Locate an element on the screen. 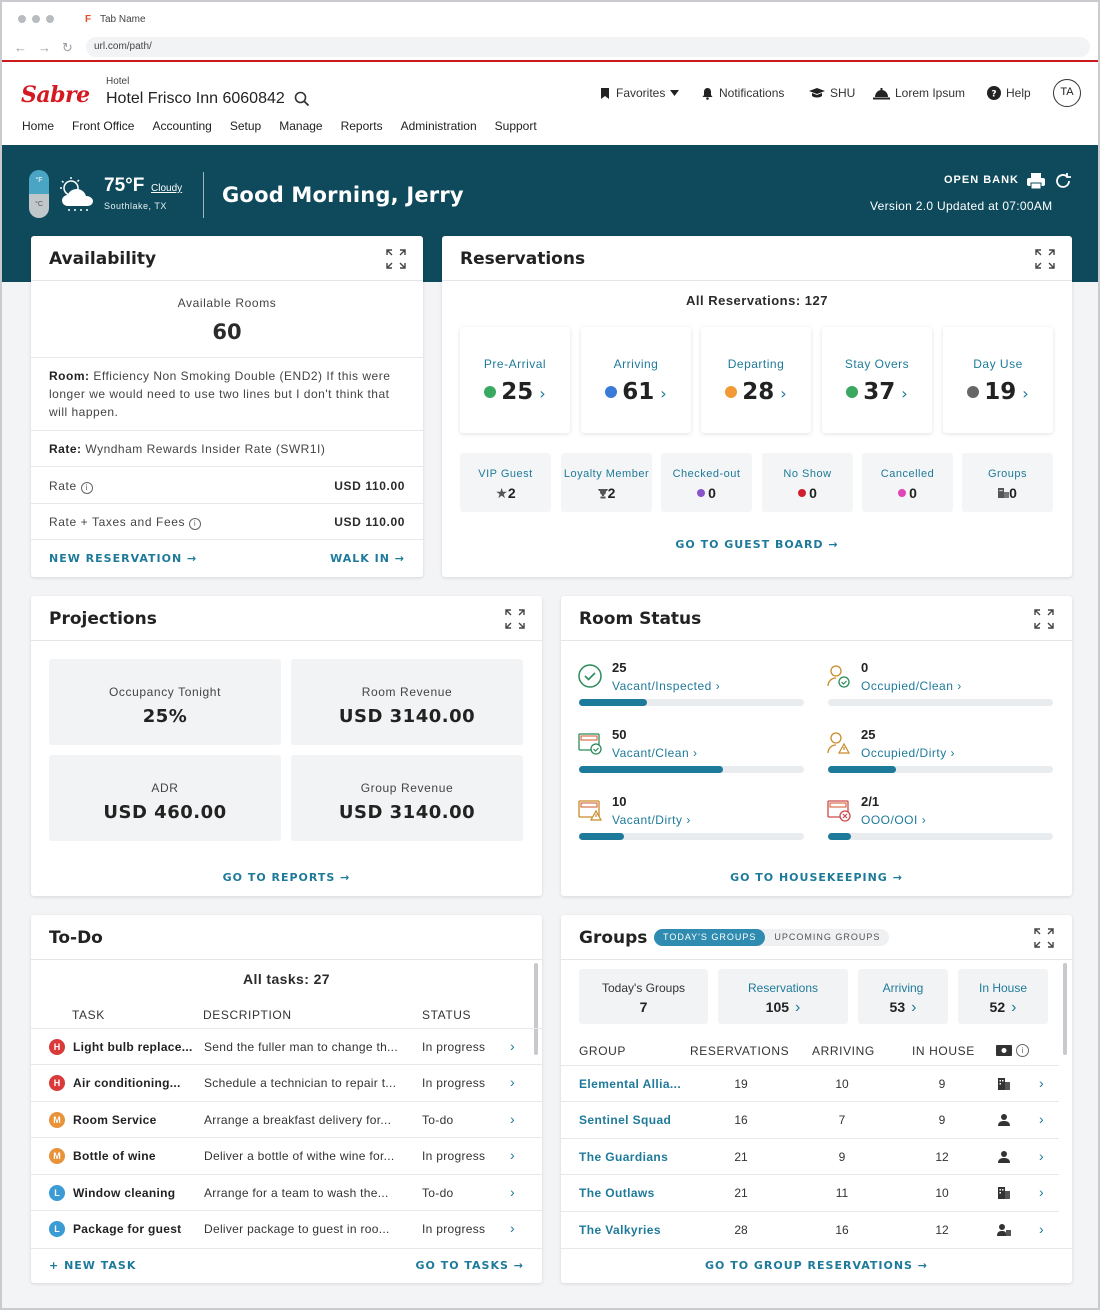  walk-in-link: WALK IN → is located at coordinates (367, 558).